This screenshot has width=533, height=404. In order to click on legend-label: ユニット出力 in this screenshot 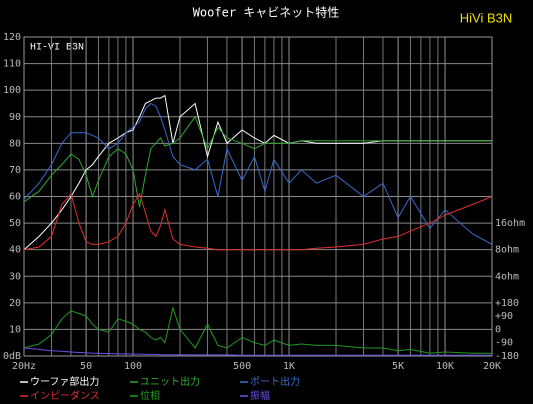, I will do `click(170, 381)`.